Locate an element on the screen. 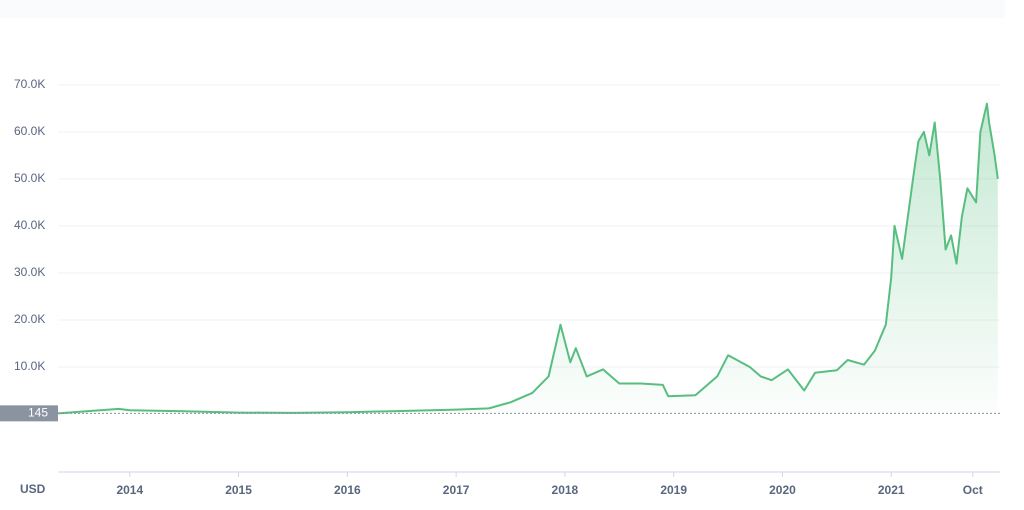  x-tick-label: 2016 is located at coordinates (347, 490).